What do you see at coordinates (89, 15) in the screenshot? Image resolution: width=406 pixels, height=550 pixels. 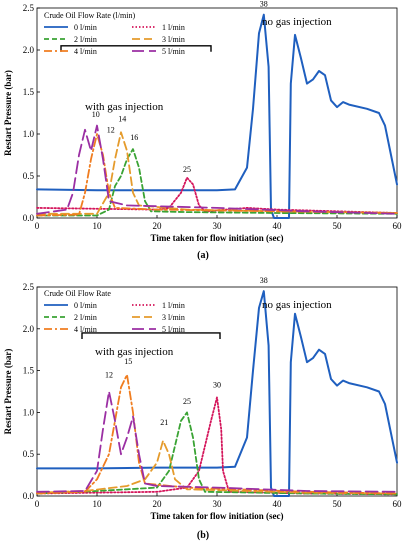 I see `legend-title: Crude Oil Flow Rate (l/min)` at bounding box center [89, 15].